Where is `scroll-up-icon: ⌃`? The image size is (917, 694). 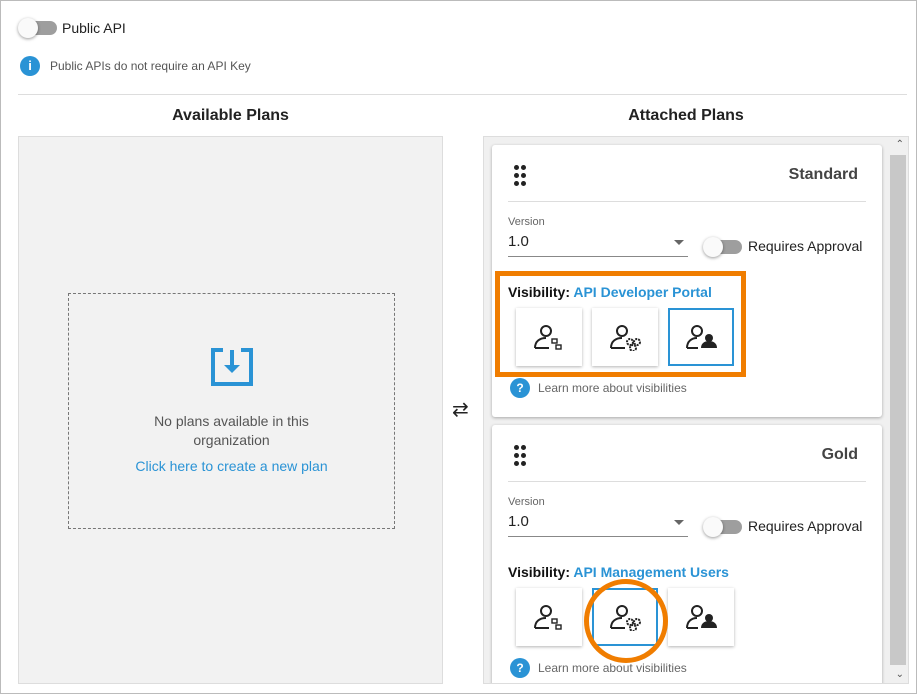
scroll-up-icon: ⌃ is located at coordinates (899, 144).